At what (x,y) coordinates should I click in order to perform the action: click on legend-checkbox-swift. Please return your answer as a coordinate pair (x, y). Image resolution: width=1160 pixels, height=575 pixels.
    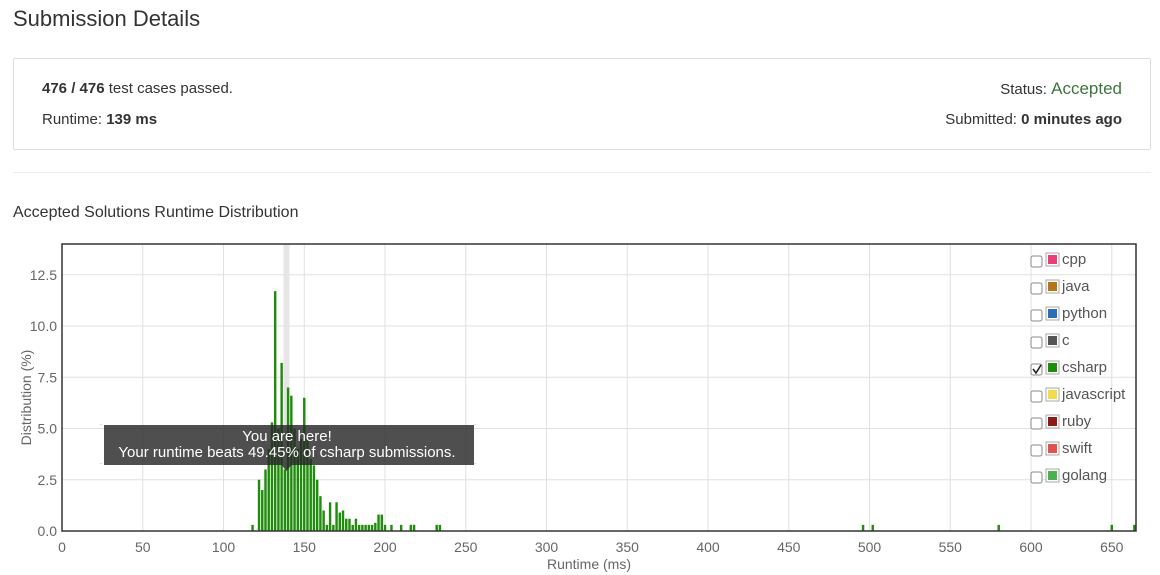
    Looking at the image, I should click on (1036, 450).